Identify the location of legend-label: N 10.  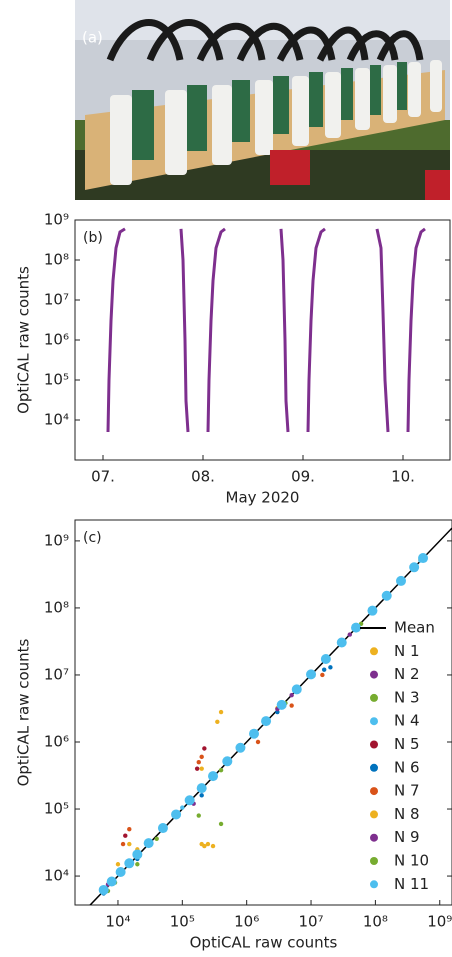
(411, 861).